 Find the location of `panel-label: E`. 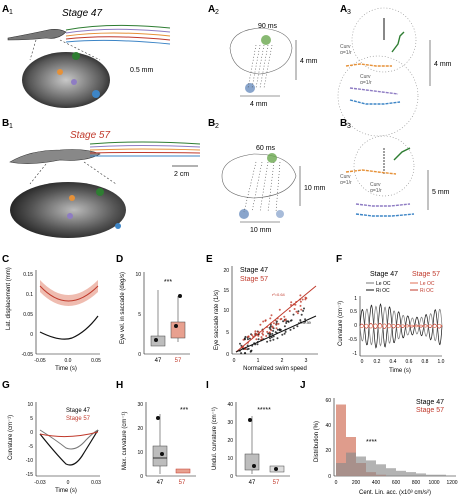

panel-label: E is located at coordinates (209, 259).